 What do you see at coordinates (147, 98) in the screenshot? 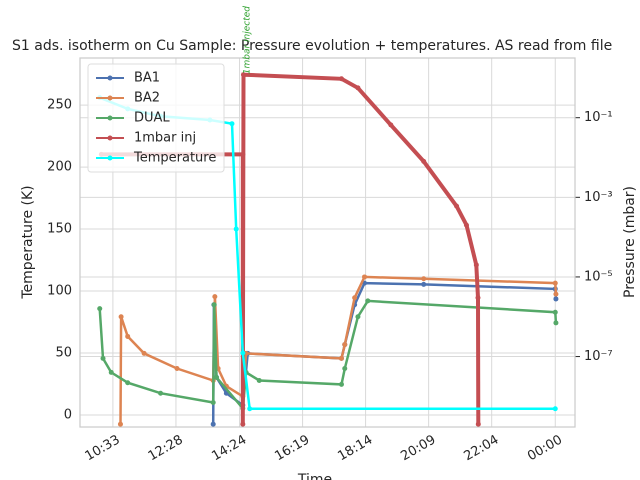
I see `legend-label: BA2` at bounding box center [147, 98].